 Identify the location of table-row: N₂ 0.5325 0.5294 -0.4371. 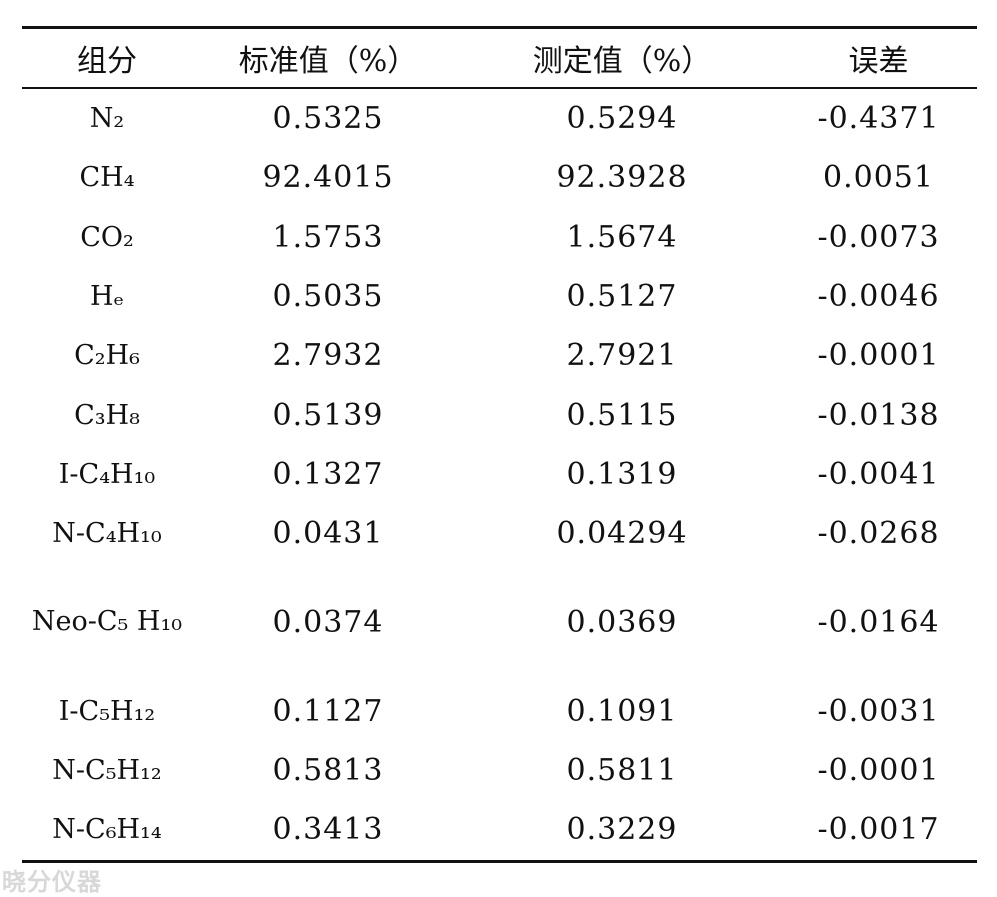
(499, 118).